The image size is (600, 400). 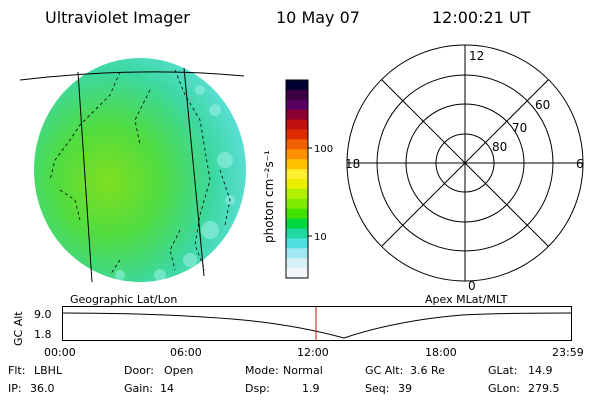 What do you see at coordinates (132, 76) in the screenshot?
I see `horizon-line` at bounding box center [132, 76].